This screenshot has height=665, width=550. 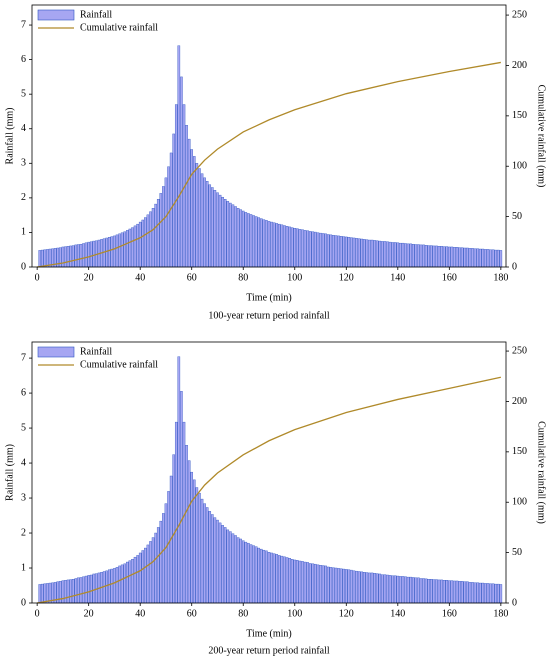 I want to click on y2-axis-label: Cumulative rainfall (mm), so click(x=541, y=472).